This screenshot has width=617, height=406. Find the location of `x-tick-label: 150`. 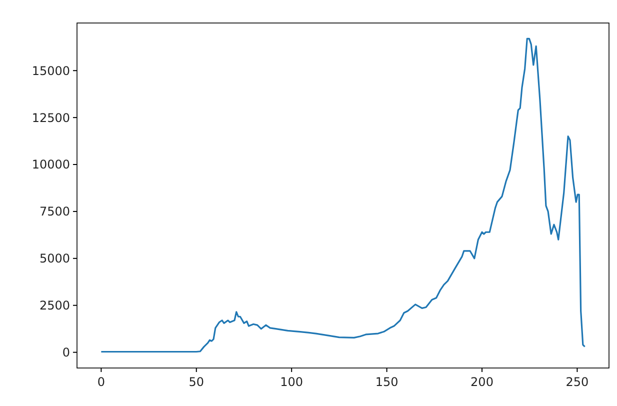

x-tick-label: 150 is located at coordinates (386, 382).